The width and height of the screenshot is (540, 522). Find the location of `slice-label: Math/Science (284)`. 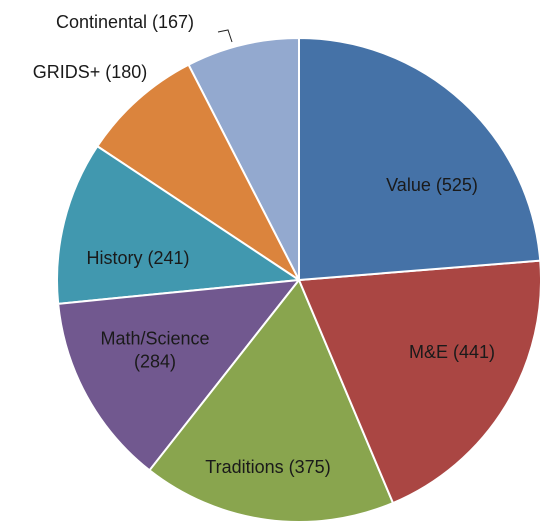

slice-label: Math/Science (284) is located at coordinates (155, 350).